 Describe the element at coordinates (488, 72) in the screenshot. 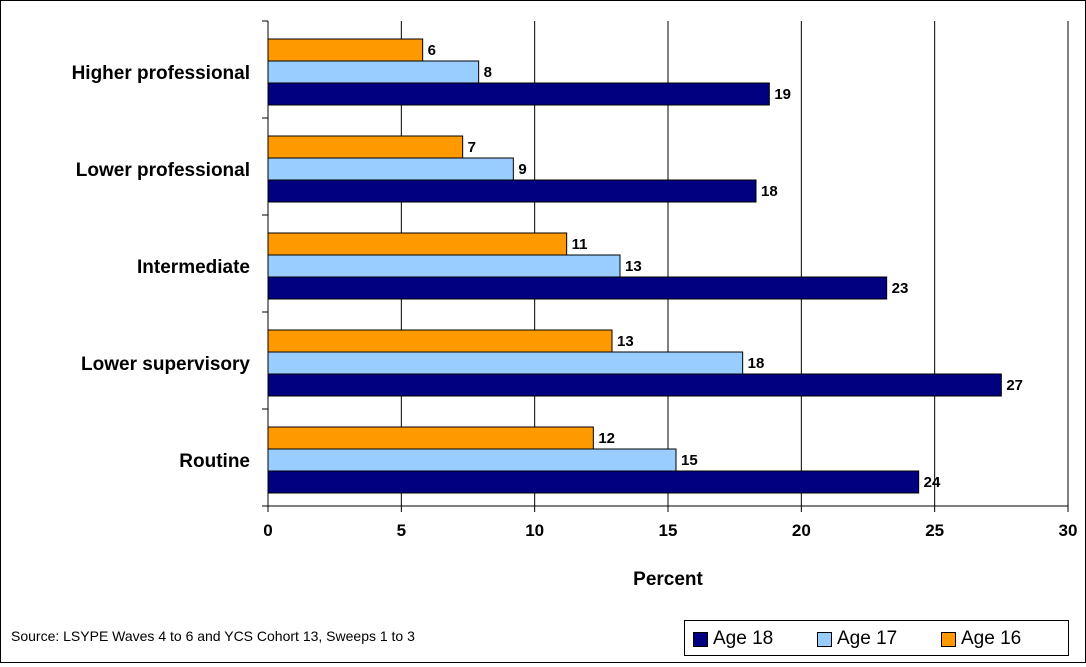

I see `data-label: 8` at that location.